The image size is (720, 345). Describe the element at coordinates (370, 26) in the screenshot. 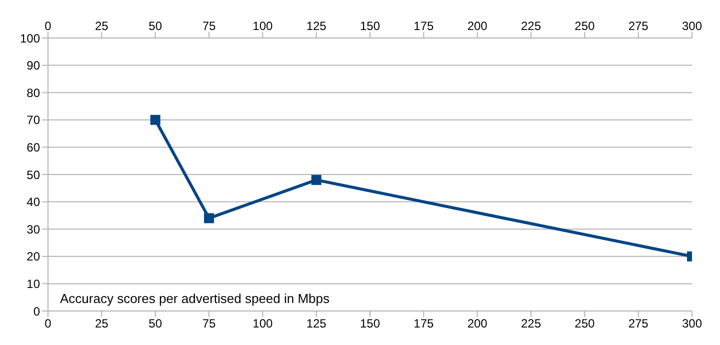

I see `x-tick-label: 150` at that location.